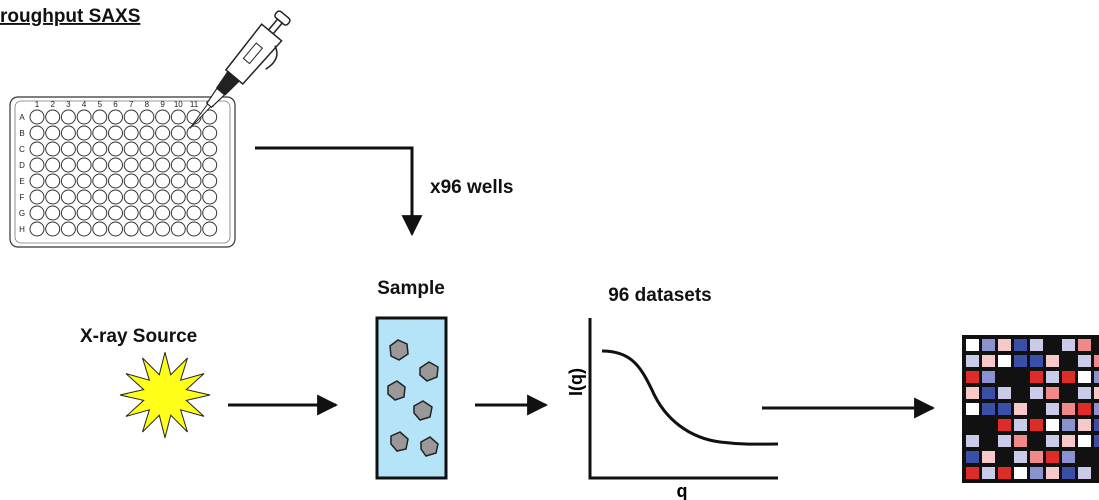 The width and height of the screenshot is (1099, 500). Describe the element at coordinates (1030, 409) in the screenshot. I see `heatmap` at that location.